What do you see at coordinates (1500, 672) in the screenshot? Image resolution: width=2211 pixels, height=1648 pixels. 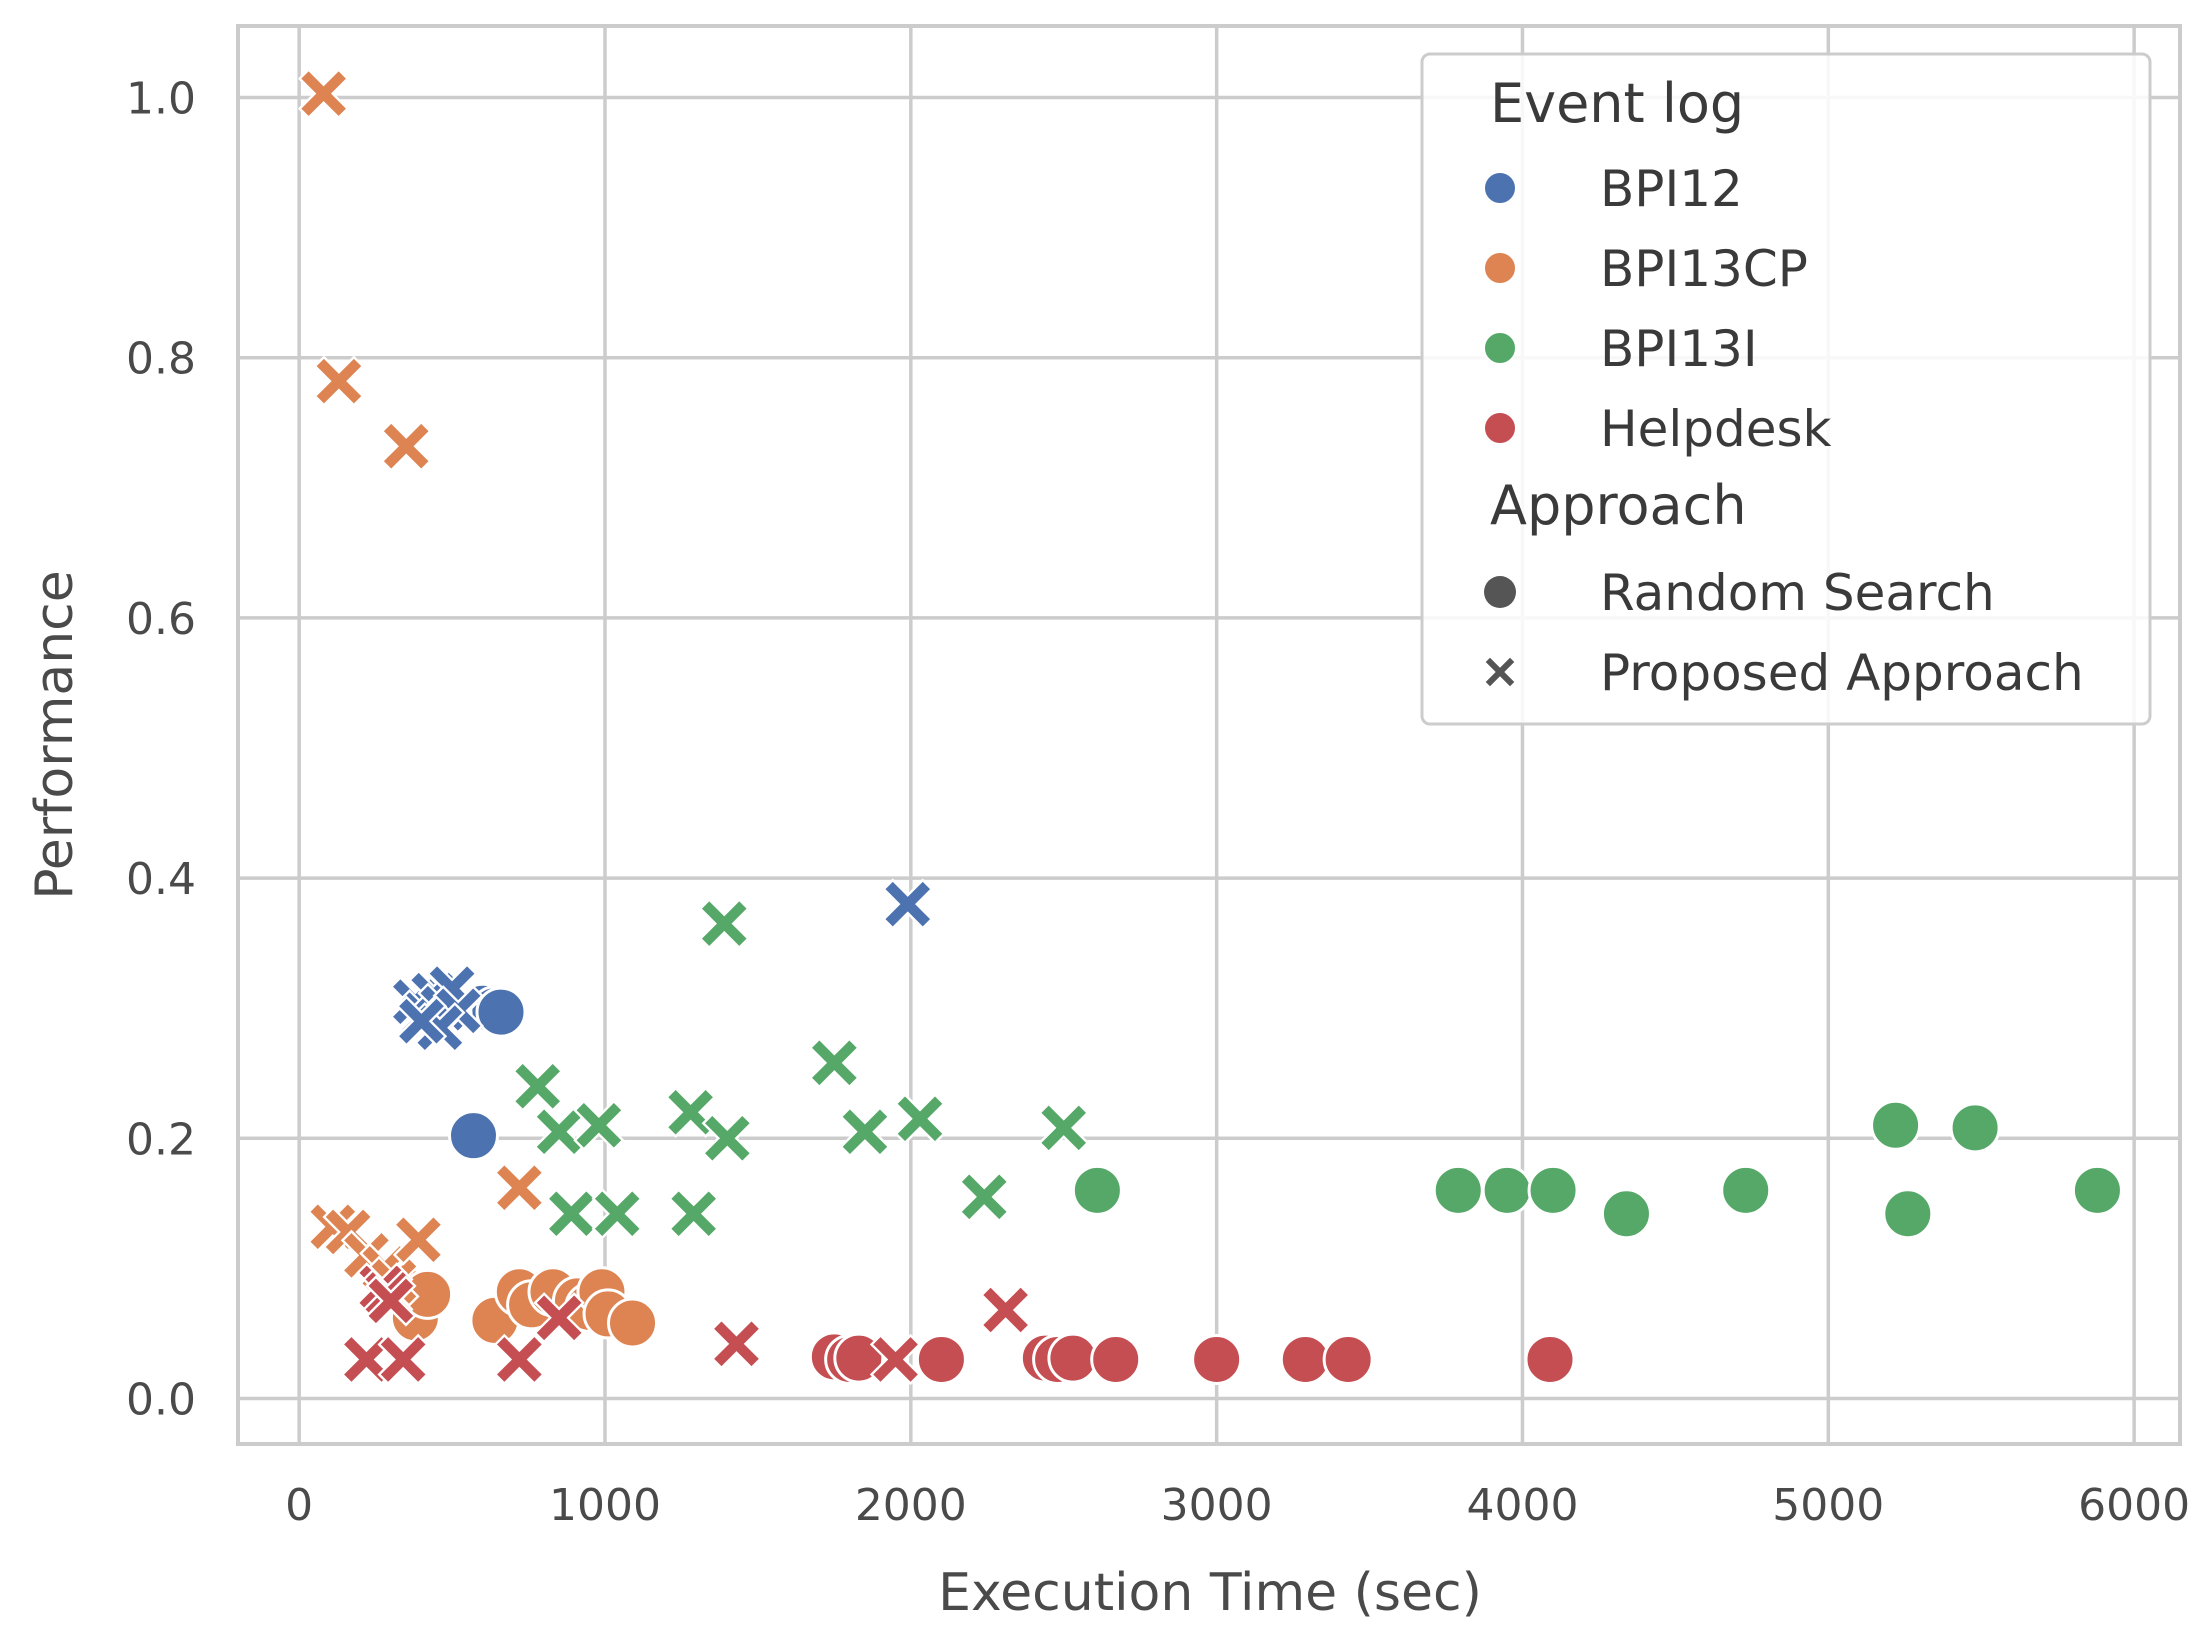 I see `legend-marker-proposed-approach` at bounding box center [1500, 672].